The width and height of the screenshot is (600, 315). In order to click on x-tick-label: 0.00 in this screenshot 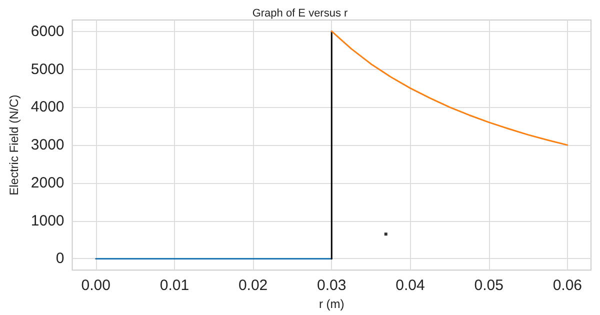, I will do `click(95, 285)`.